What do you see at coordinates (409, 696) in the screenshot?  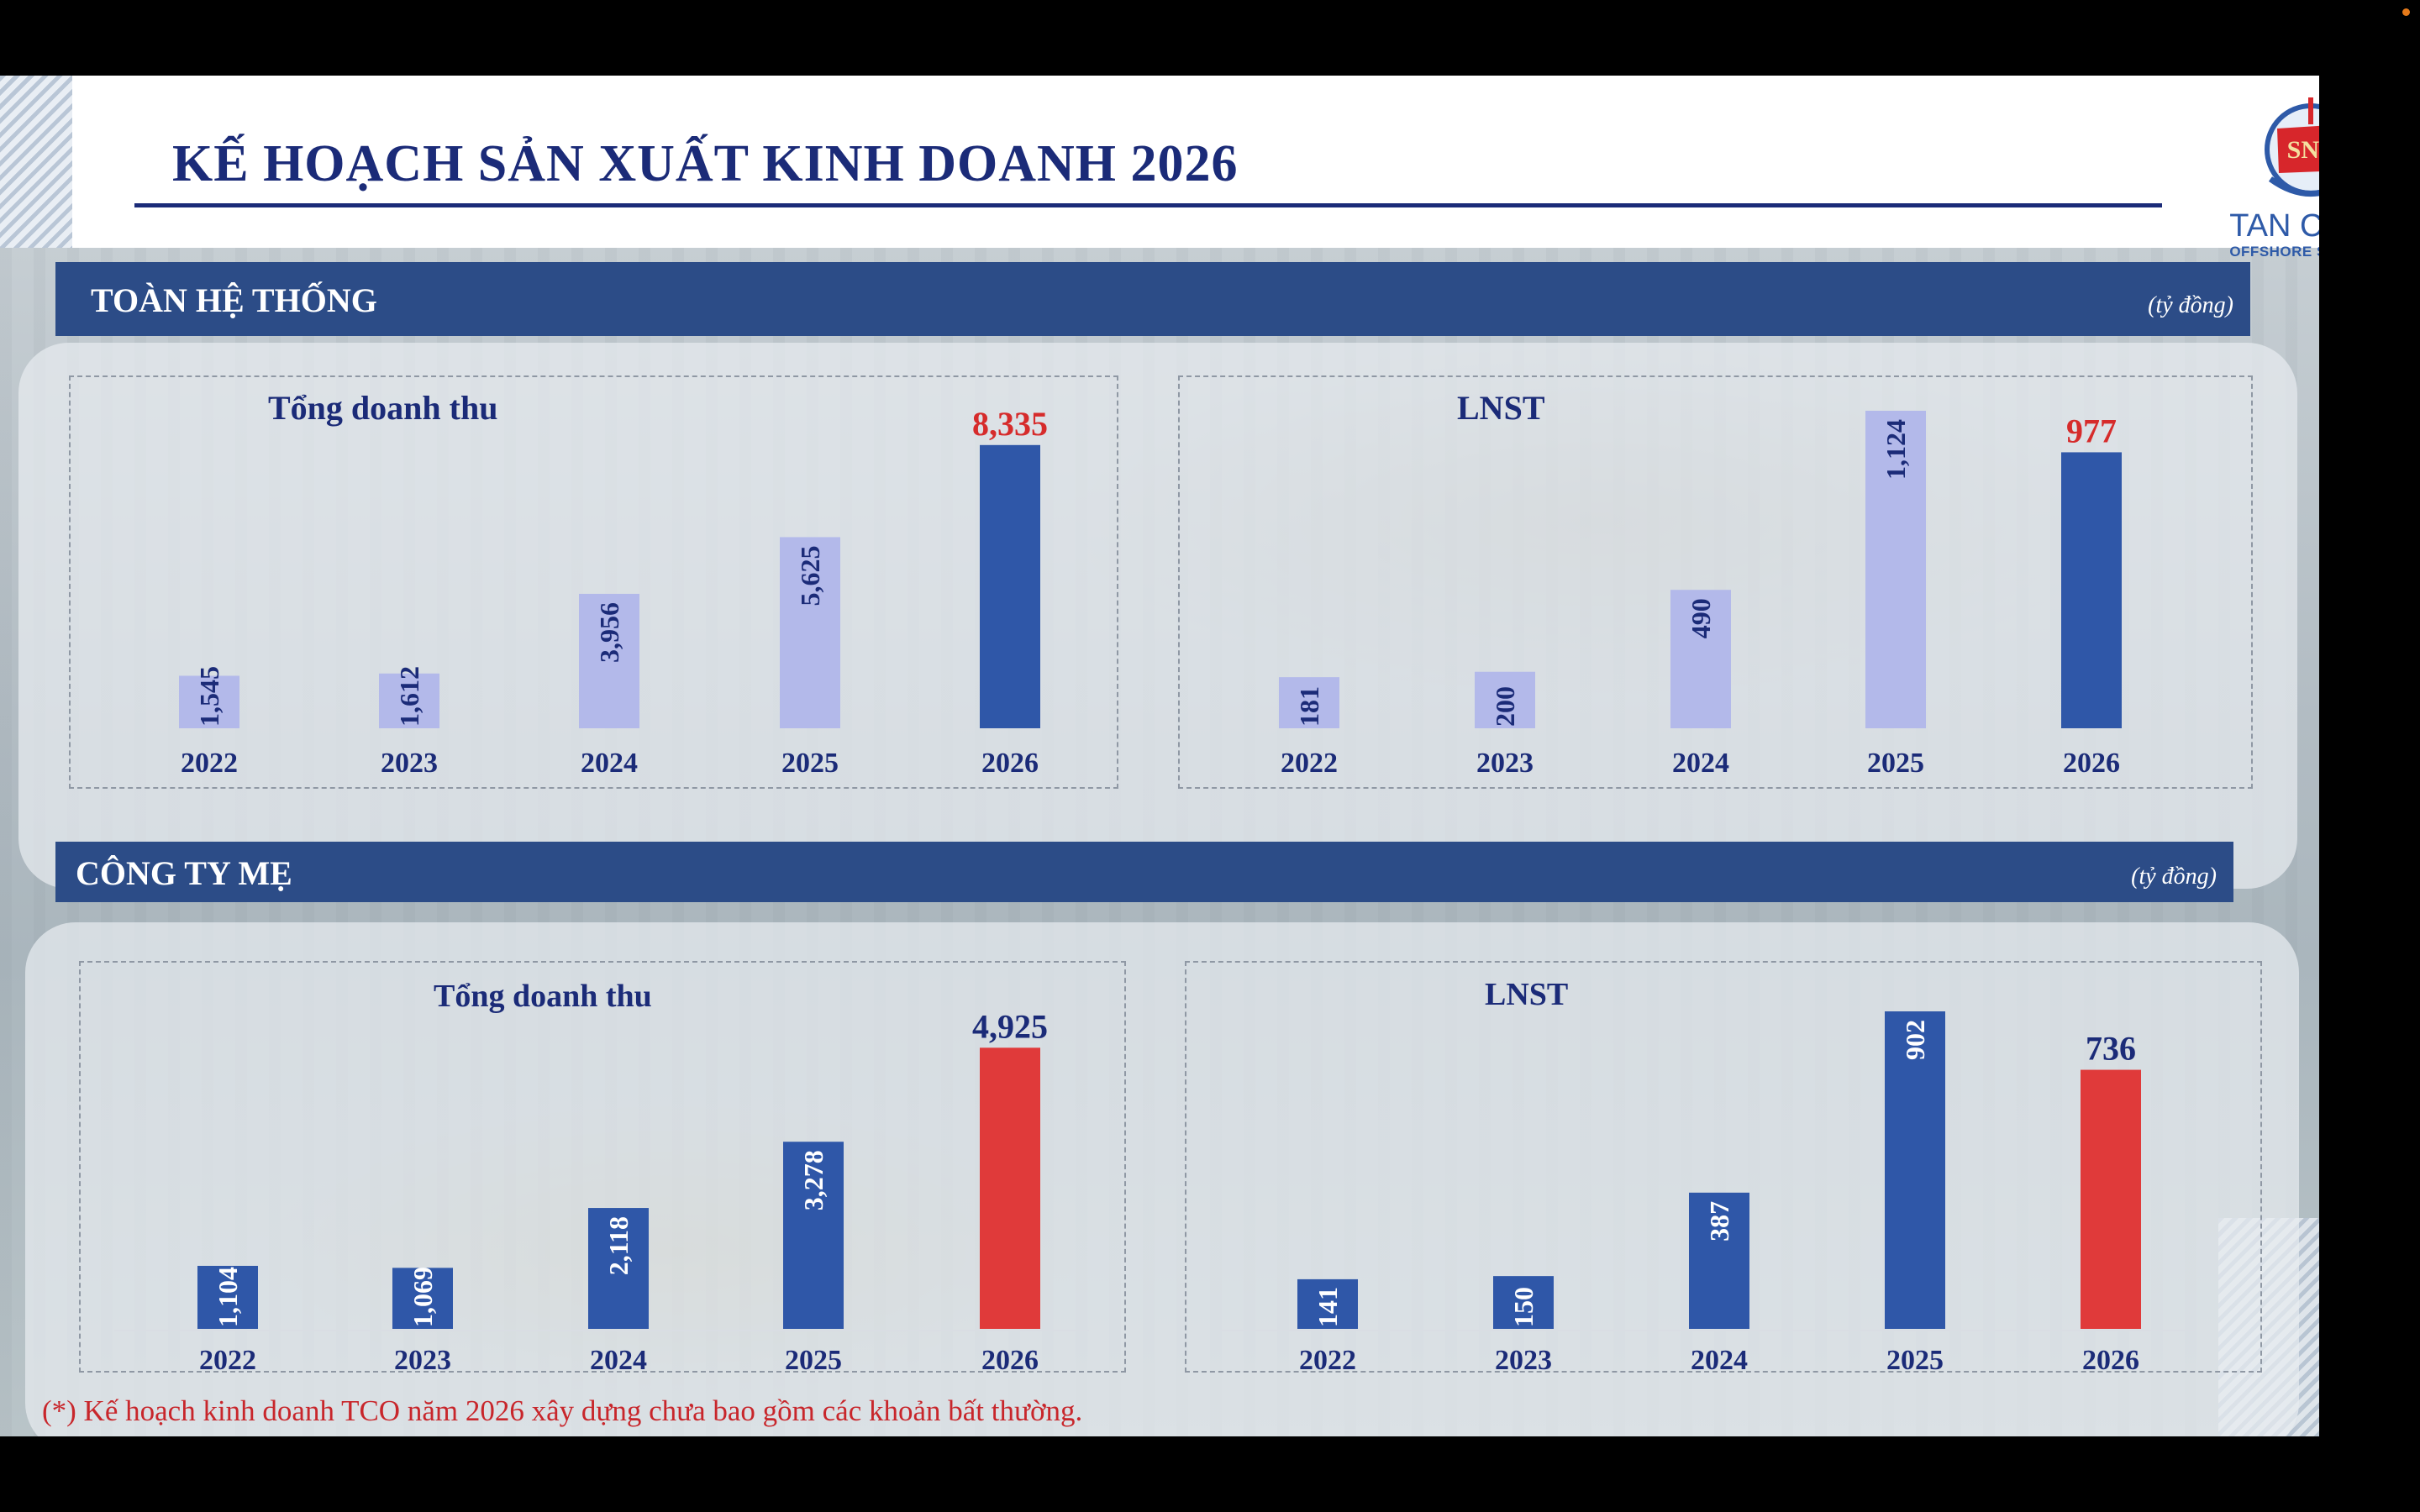 I see `data-label-2023: 1,612` at bounding box center [409, 696].